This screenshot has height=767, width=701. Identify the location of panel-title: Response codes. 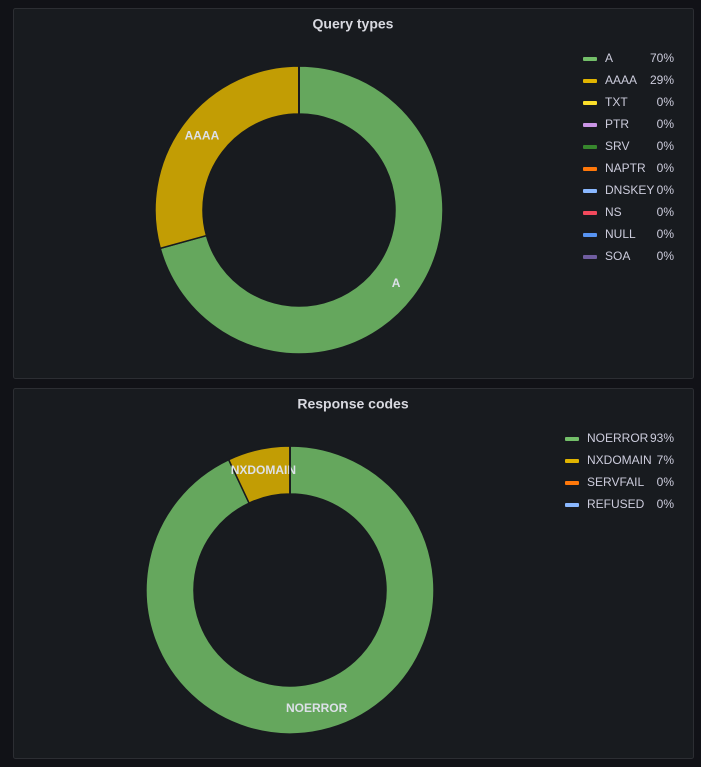
(352, 404).